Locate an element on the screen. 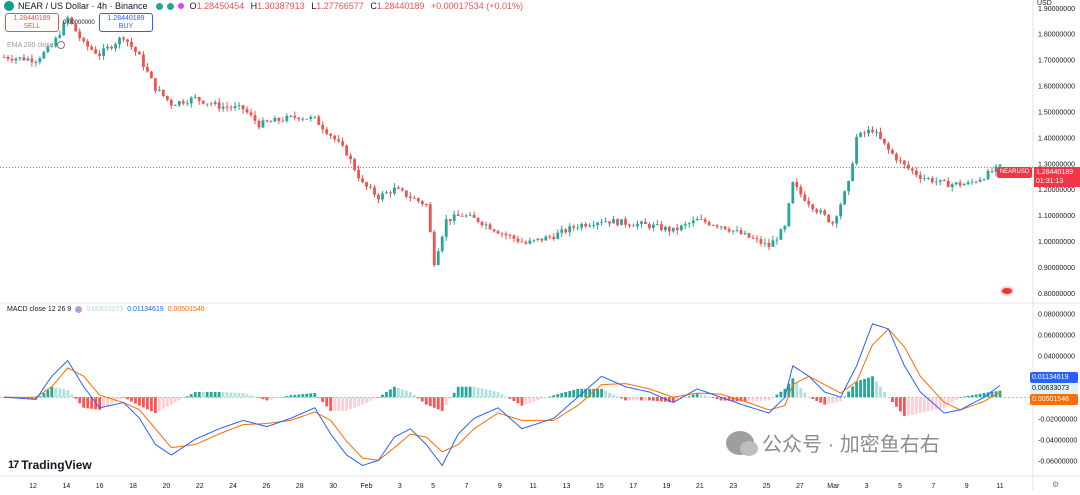 The width and height of the screenshot is (1080, 495). signal-value-tag: 0.00501546 is located at coordinates (1054, 399).